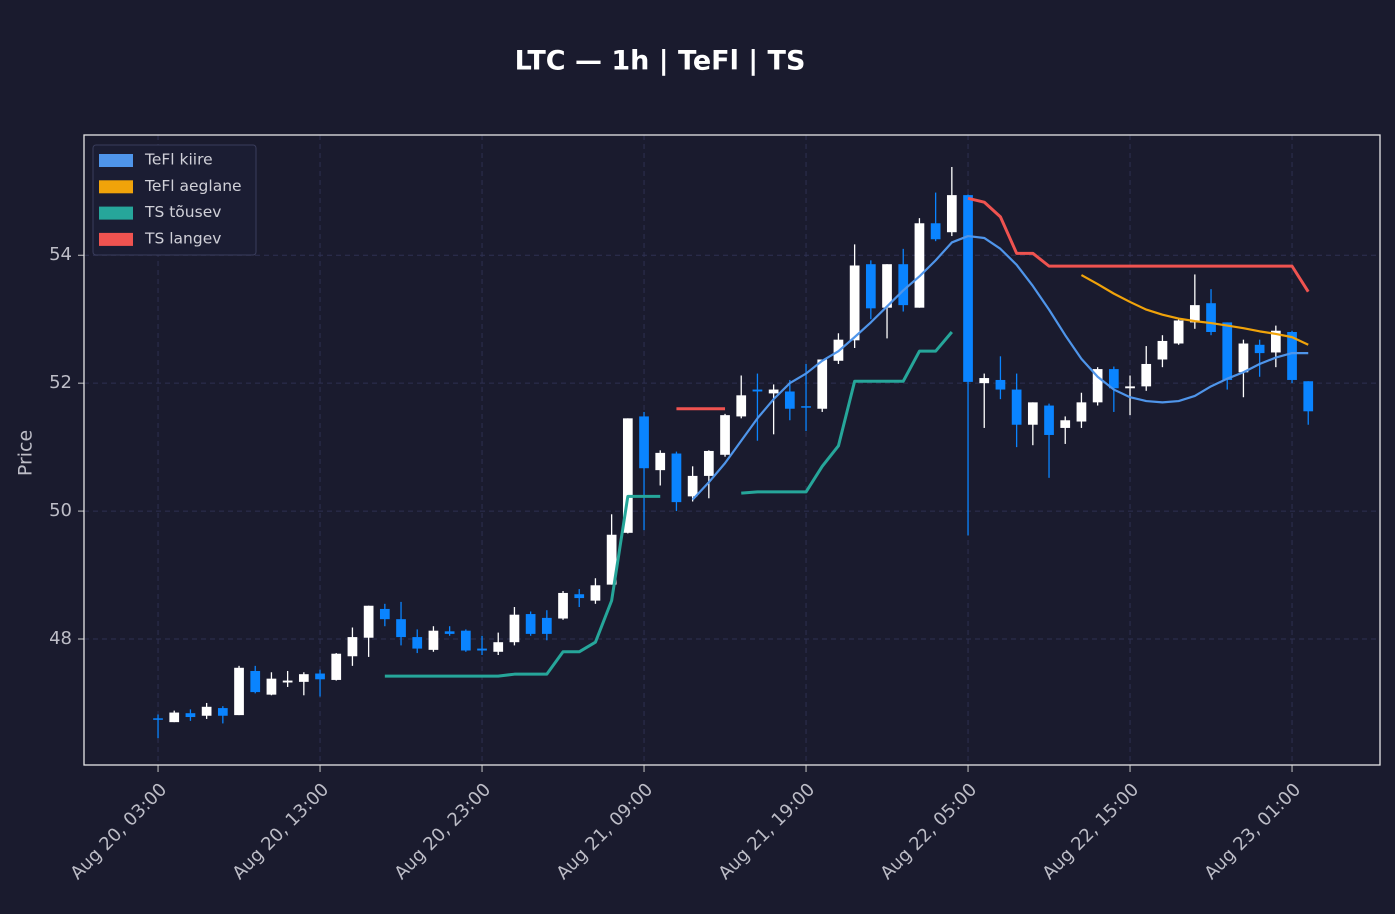 The height and width of the screenshot is (914, 1395). Describe the element at coordinates (193, 186) in the screenshot. I see `legend-label: TeFl aeglane` at that location.